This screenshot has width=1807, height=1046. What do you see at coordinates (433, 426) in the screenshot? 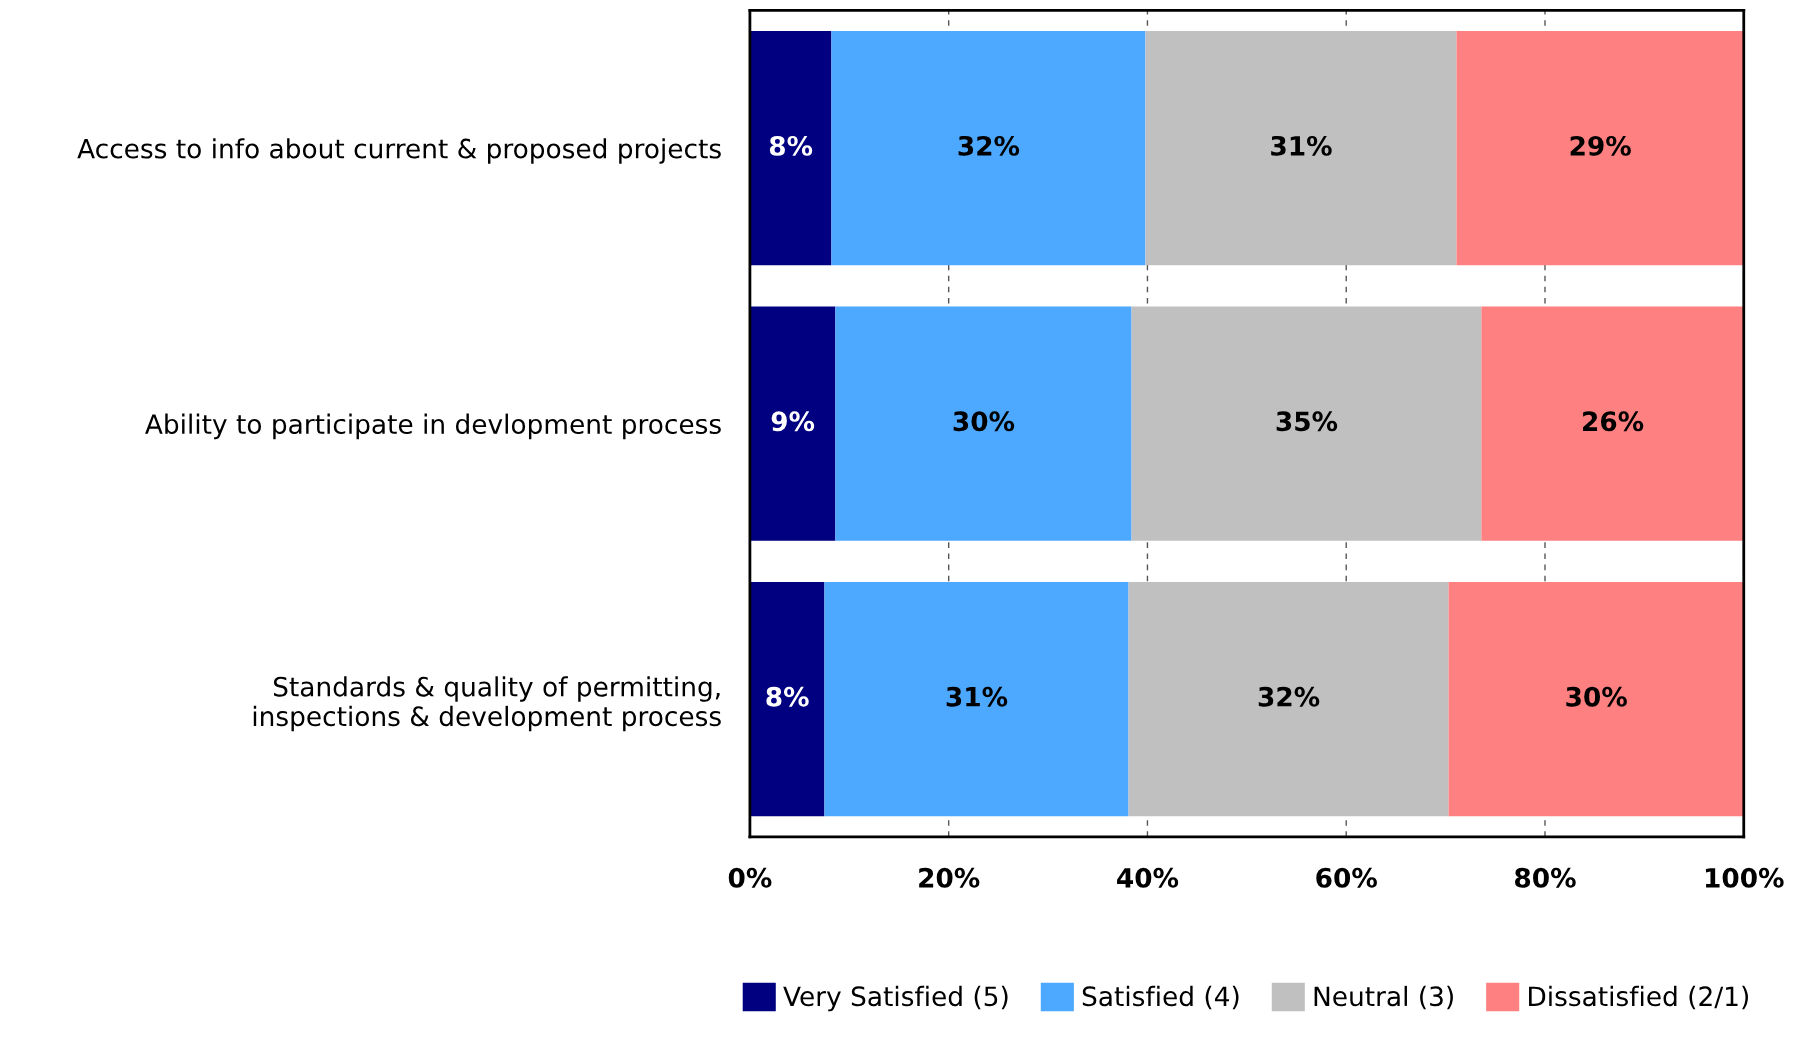
I see `y-tick-label: Ability to participate in devlopment process` at bounding box center [433, 426].